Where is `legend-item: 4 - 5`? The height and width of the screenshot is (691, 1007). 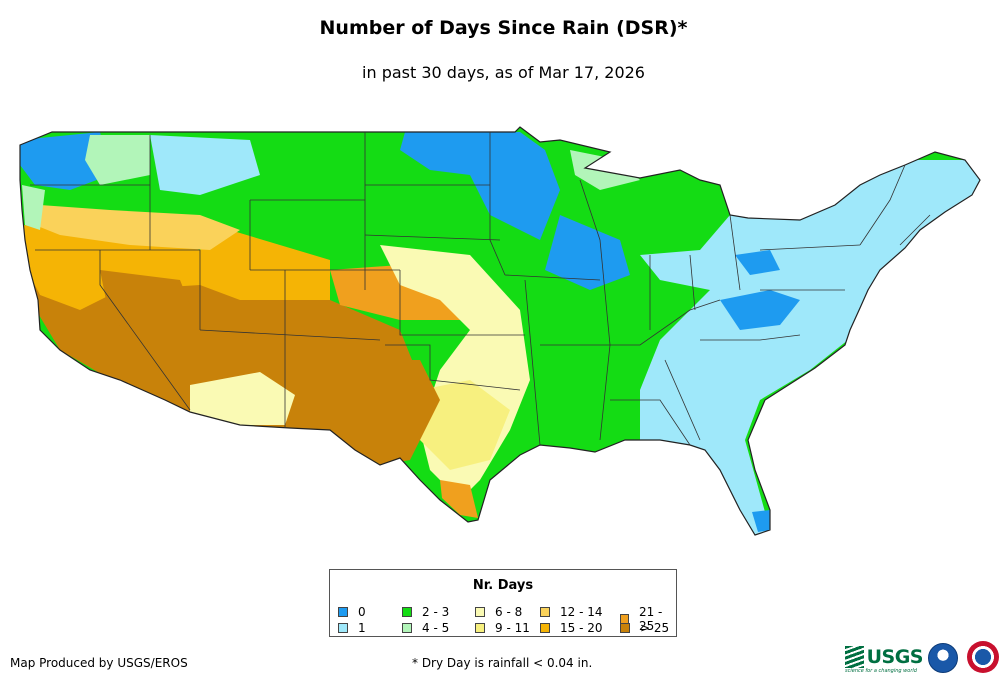 legend-item: 4 - 5 is located at coordinates (425, 628).